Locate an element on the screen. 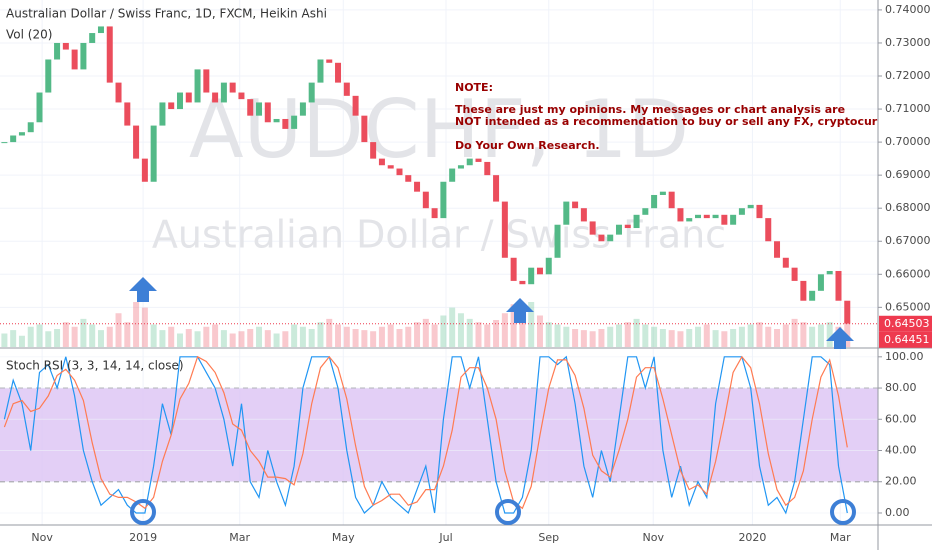 This screenshot has width=932, height=550. arrow is located at coordinates (143, 289).